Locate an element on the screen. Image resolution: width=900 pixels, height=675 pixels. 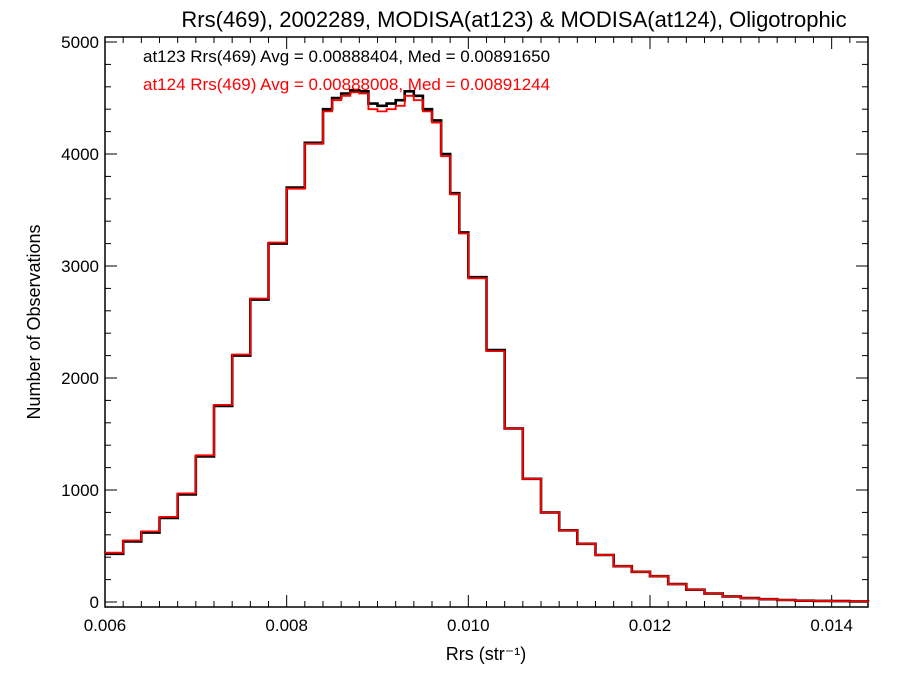
x-tick-label: 0.014 is located at coordinates (831, 625).